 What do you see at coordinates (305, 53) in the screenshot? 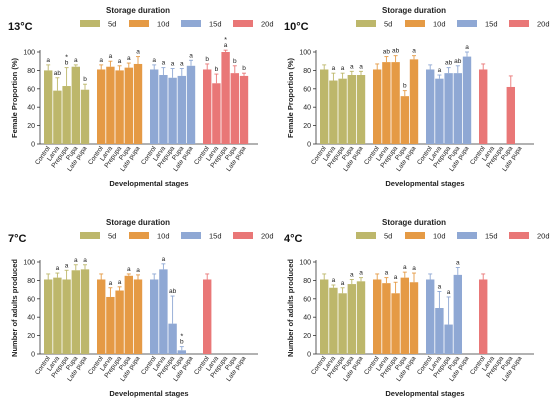
I see `y-tick-label: 100` at bounding box center [305, 53].